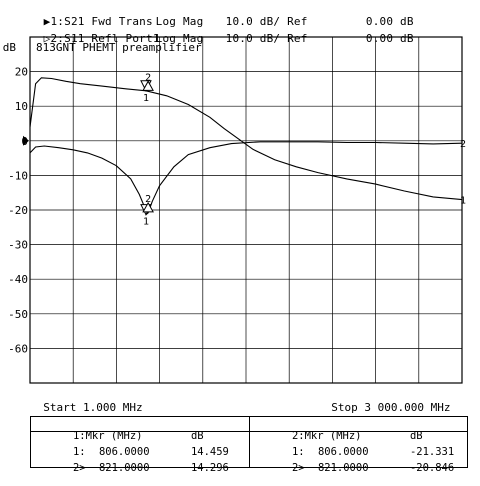 The image size is (480, 486). I want to click on marker-table-header-label: 1:Mkr (MHz), so click(107, 436).